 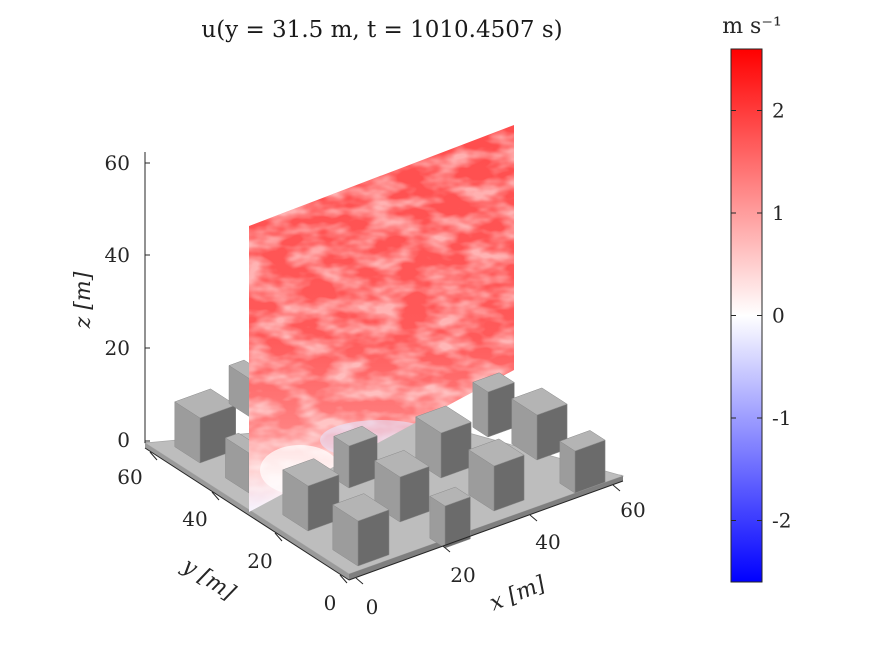 What do you see at coordinates (462, 575) in the screenshot?
I see `x-tick-20: 20` at bounding box center [462, 575].